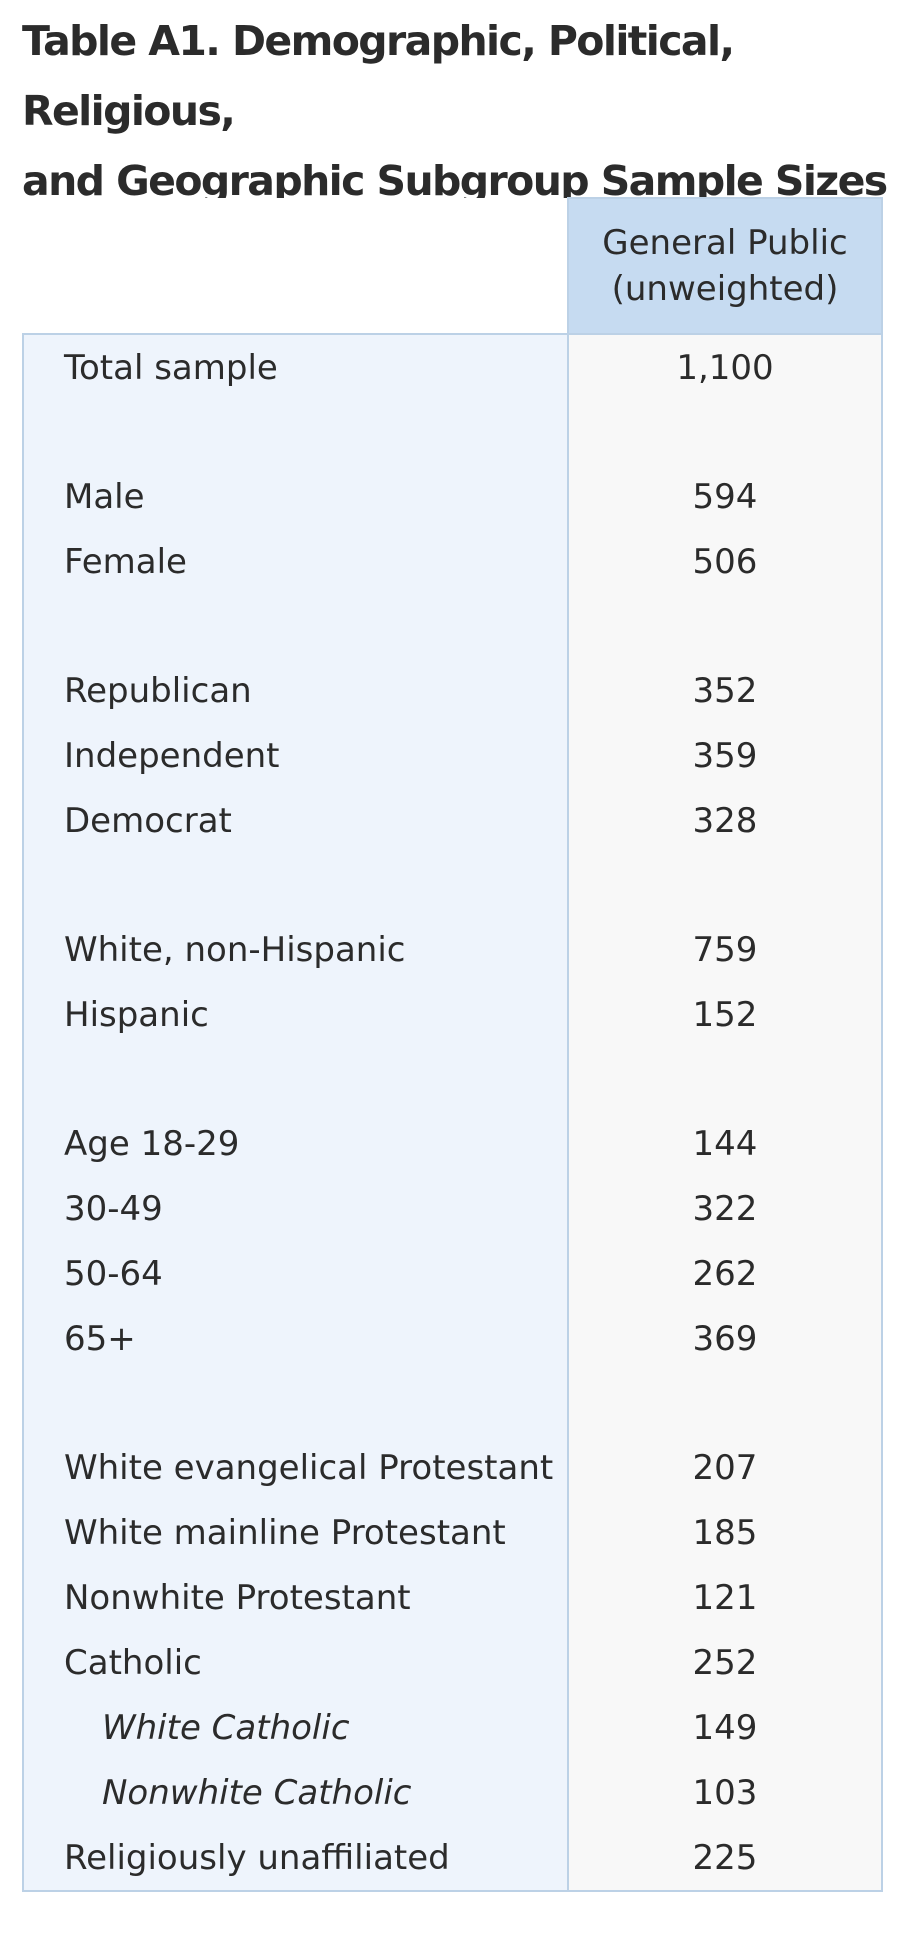  Describe the element at coordinates (725, 243) in the screenshot. I see `column-header-line-1: General Public` at that location.